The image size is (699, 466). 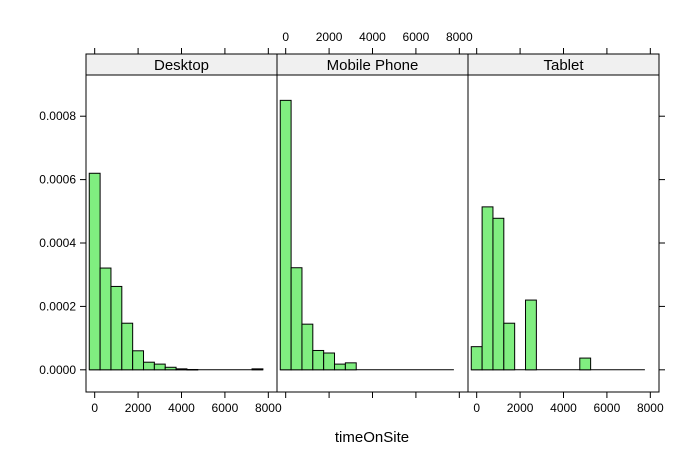 What do you see at coordinates (563, 408) in the screenshot?
I see `x-tick-label-tablet-2: 4000` at bounding box center [563, 408].